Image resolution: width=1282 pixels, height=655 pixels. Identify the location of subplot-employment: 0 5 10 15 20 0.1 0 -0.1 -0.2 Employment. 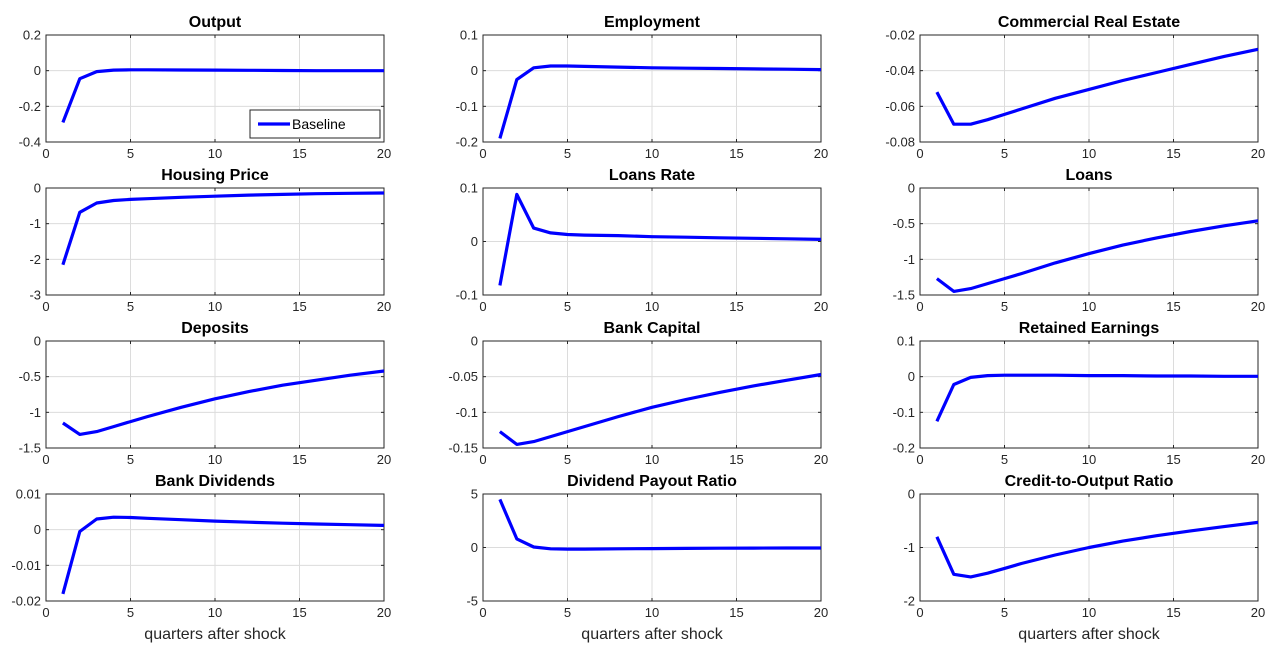
(642, 87).